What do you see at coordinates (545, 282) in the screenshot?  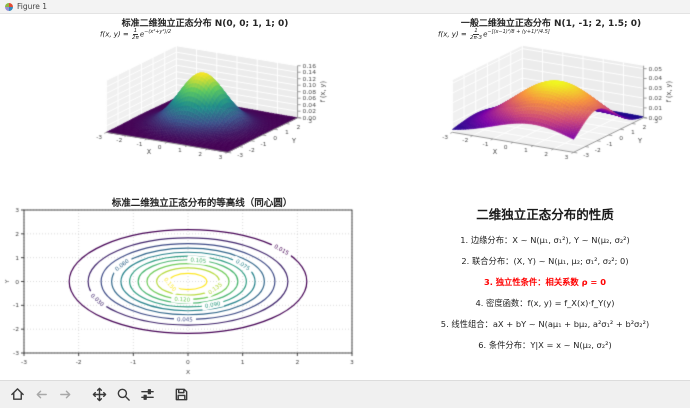 I see `property-line-3: 3. 独立性条件：相关系数 ρ = 0` at bounding box center [545, 282].